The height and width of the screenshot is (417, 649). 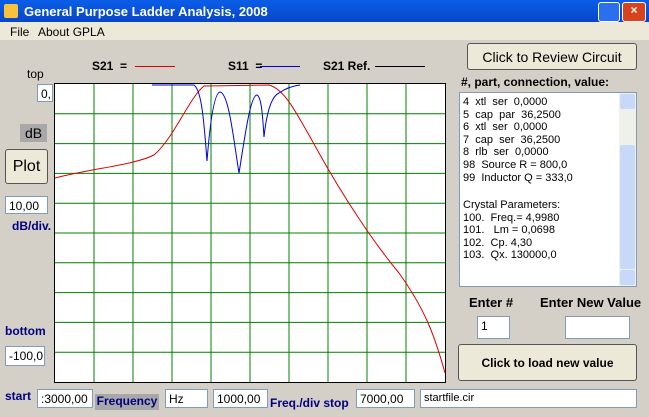 I want to click on load-button: Click to load new value, so click(x=547, y=362).